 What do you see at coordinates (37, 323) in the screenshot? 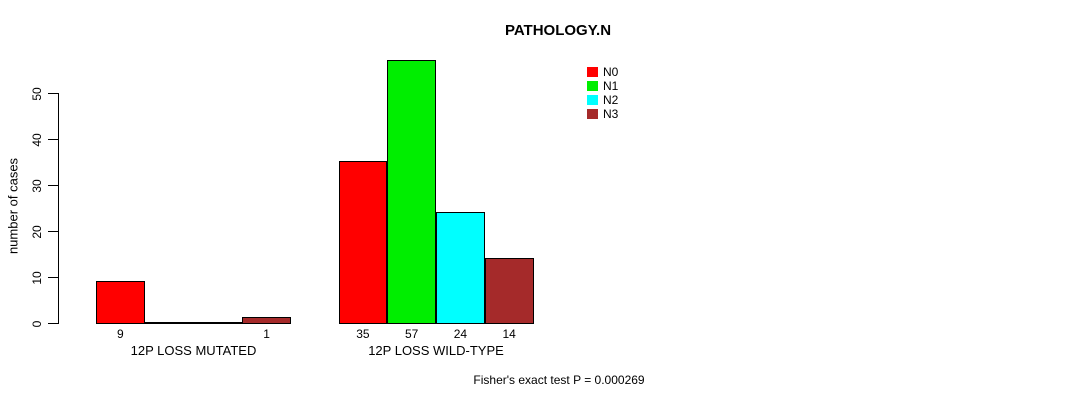
I see `y-tick-label: 0` at bounding box center [37, 323].